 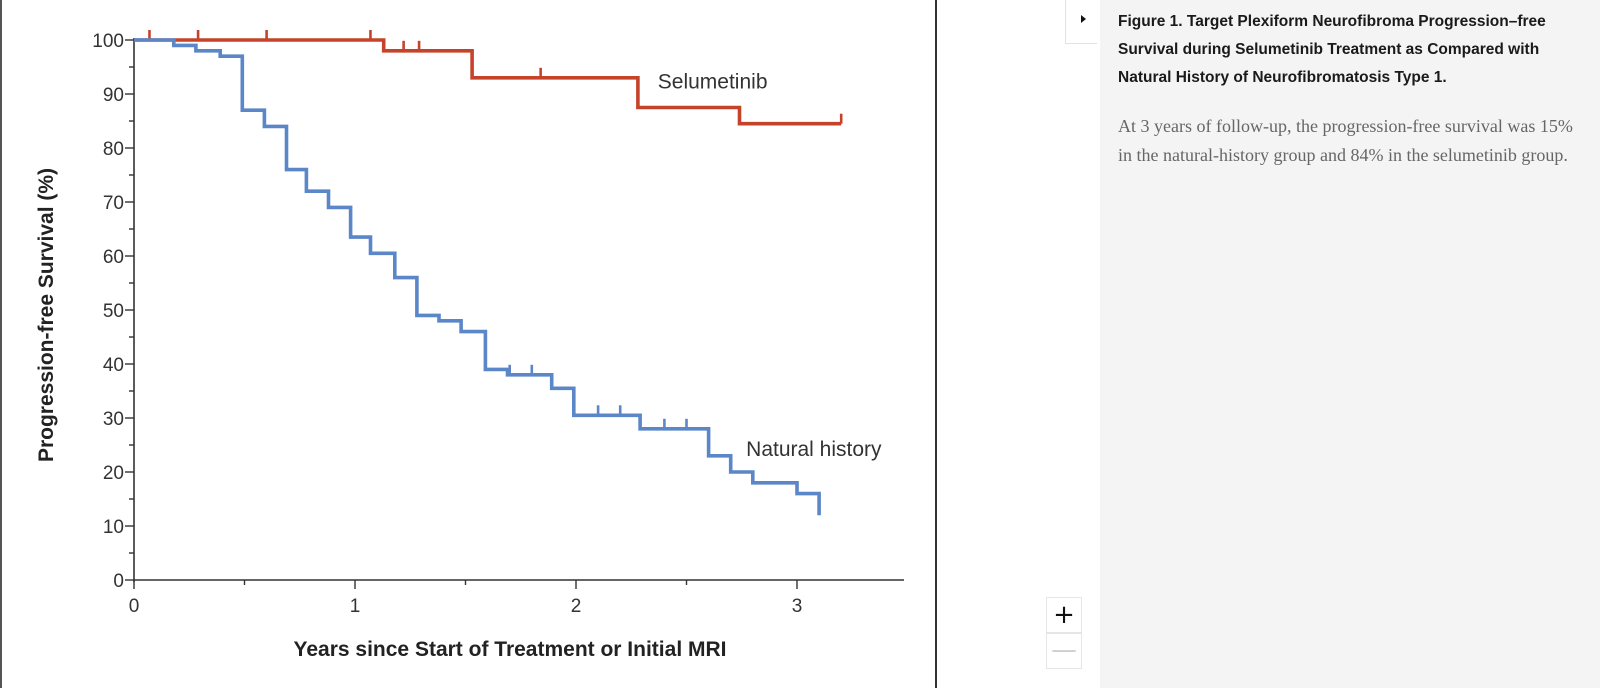 What do you see at coordinates (113, 365) in the screenshot?
I see `y-tick-label: 40` at bounding box center [113, 365].